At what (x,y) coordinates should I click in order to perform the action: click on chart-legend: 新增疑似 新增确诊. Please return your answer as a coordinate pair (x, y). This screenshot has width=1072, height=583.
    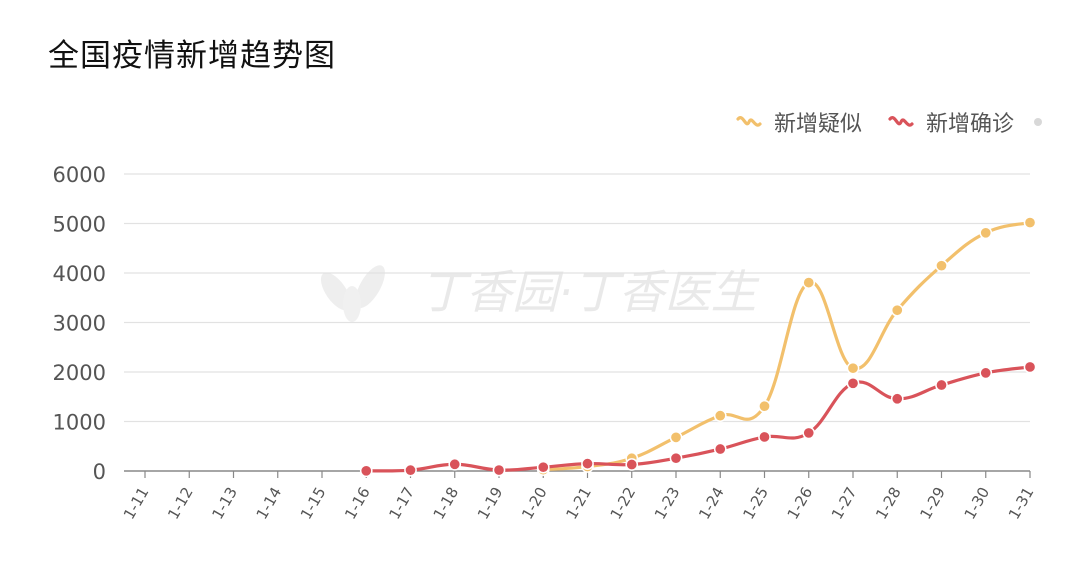
    Looking at the image, I should click on (889, 122).